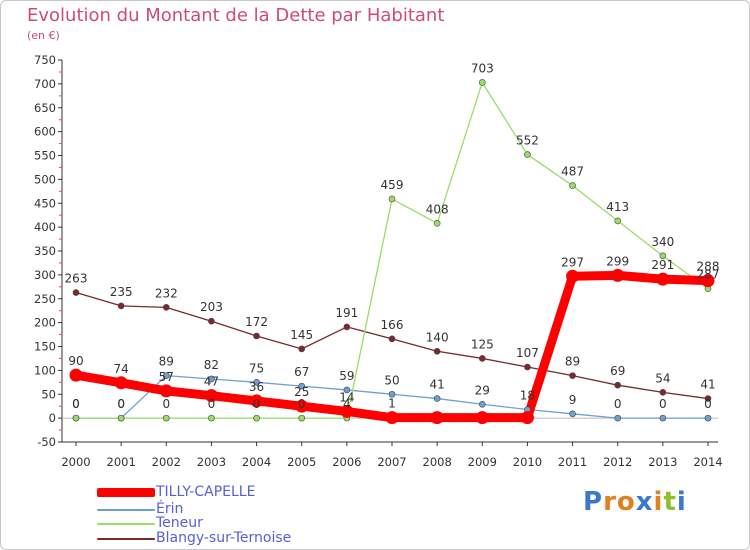 The width and height of the screenshot is (750, 550). I want to click on data-label: 29, so click(482, 390).